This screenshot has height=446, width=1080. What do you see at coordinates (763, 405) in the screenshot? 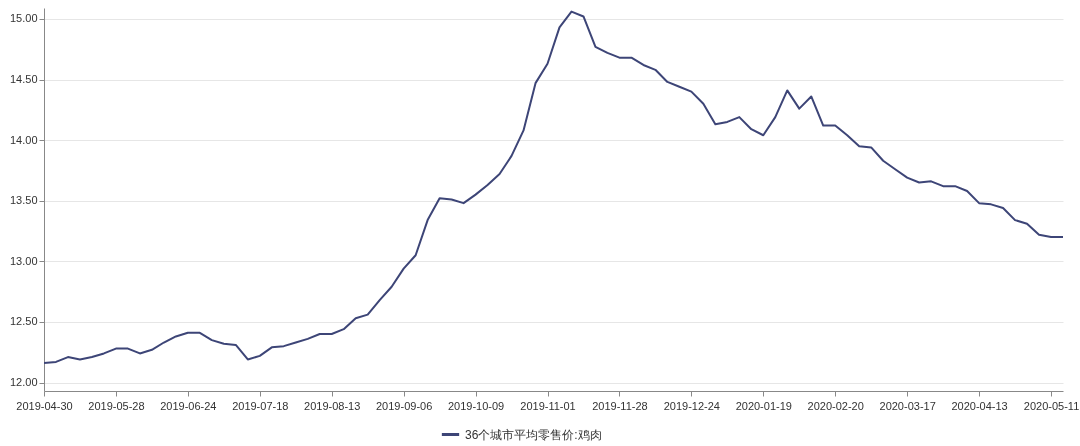
I see `x-tick-label: 2020-01-19` at bounding box center [763, 405].